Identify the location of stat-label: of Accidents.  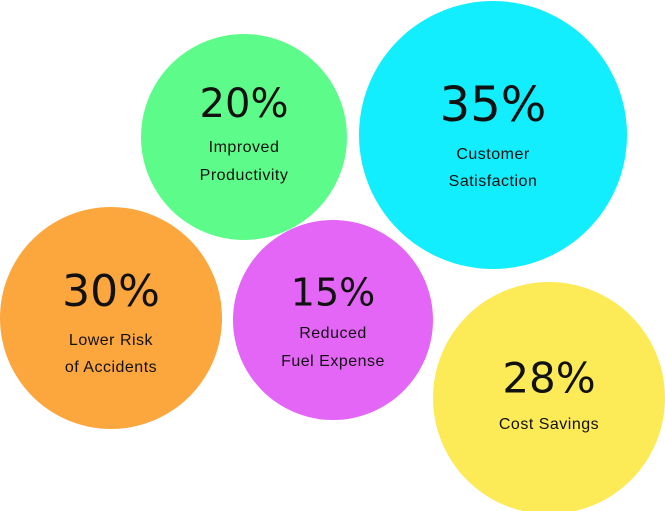
(111, 367).